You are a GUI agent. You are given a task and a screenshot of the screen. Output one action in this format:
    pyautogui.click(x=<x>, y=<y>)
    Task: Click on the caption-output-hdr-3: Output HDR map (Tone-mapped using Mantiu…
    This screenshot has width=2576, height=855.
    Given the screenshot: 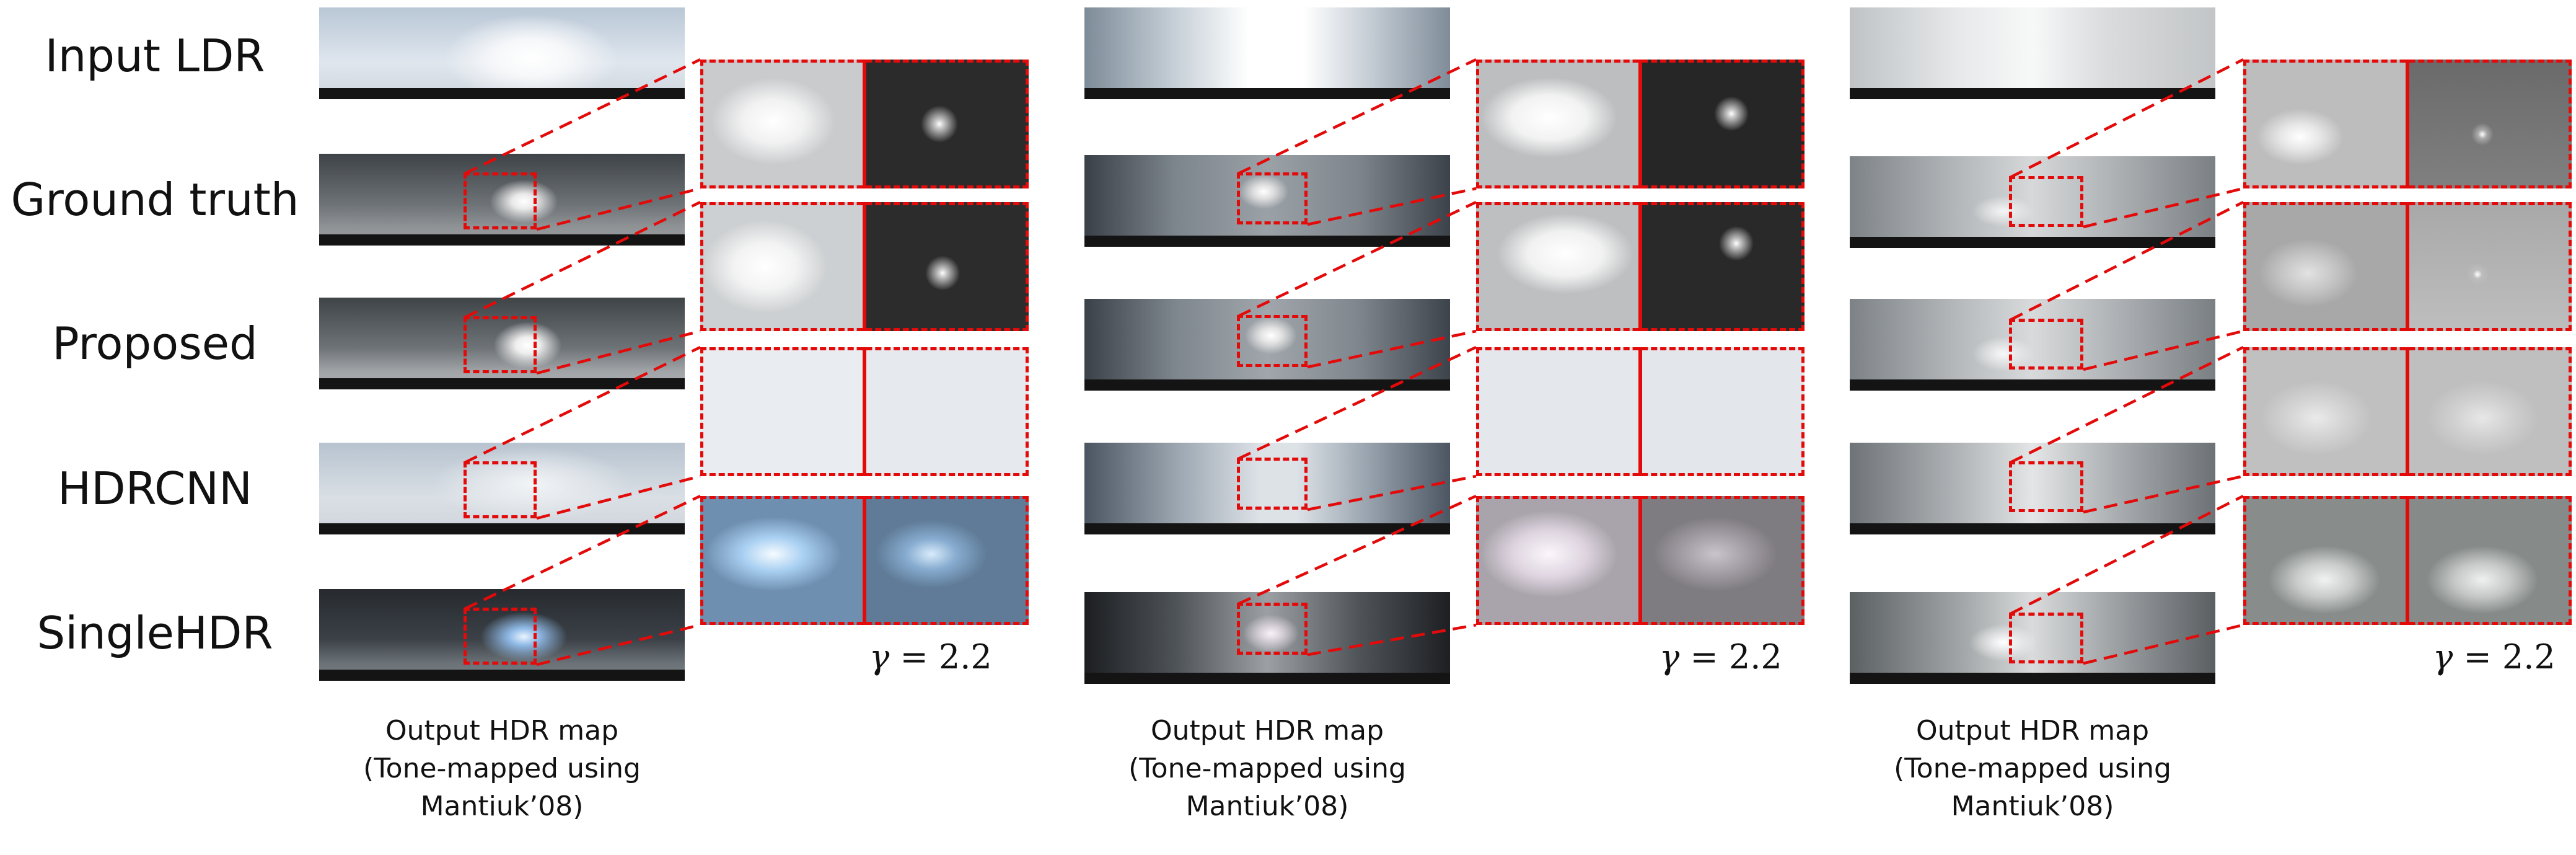 What is the action you would take?
    pyautogui.click(x=2033, y=768)
    